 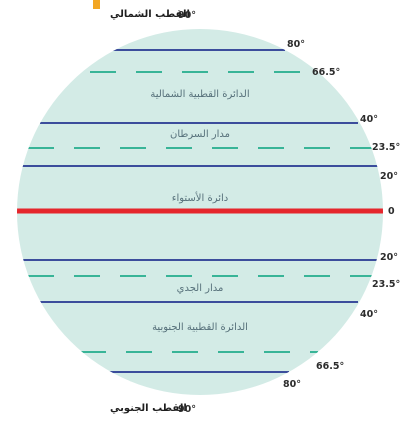 What do you see at coordinates (200, 327) in the screenshot?
I see `south-polar-circle-label: الدائرة القطبية الجنوبية` at bounding box center [200, 327].